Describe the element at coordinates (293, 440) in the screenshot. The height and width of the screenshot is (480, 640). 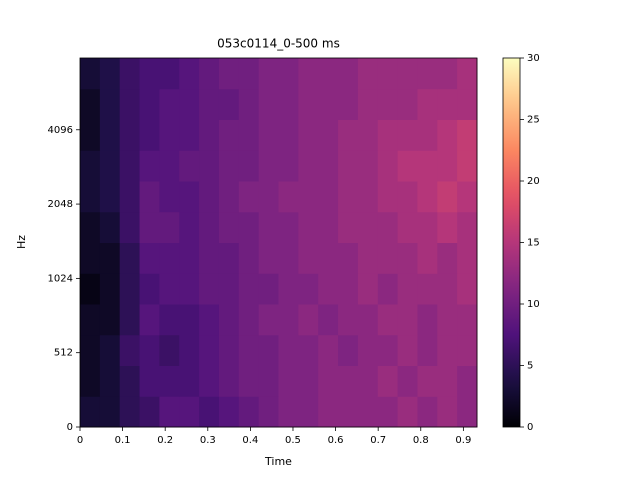
I see `x-tick-label: 0.5` at that location.